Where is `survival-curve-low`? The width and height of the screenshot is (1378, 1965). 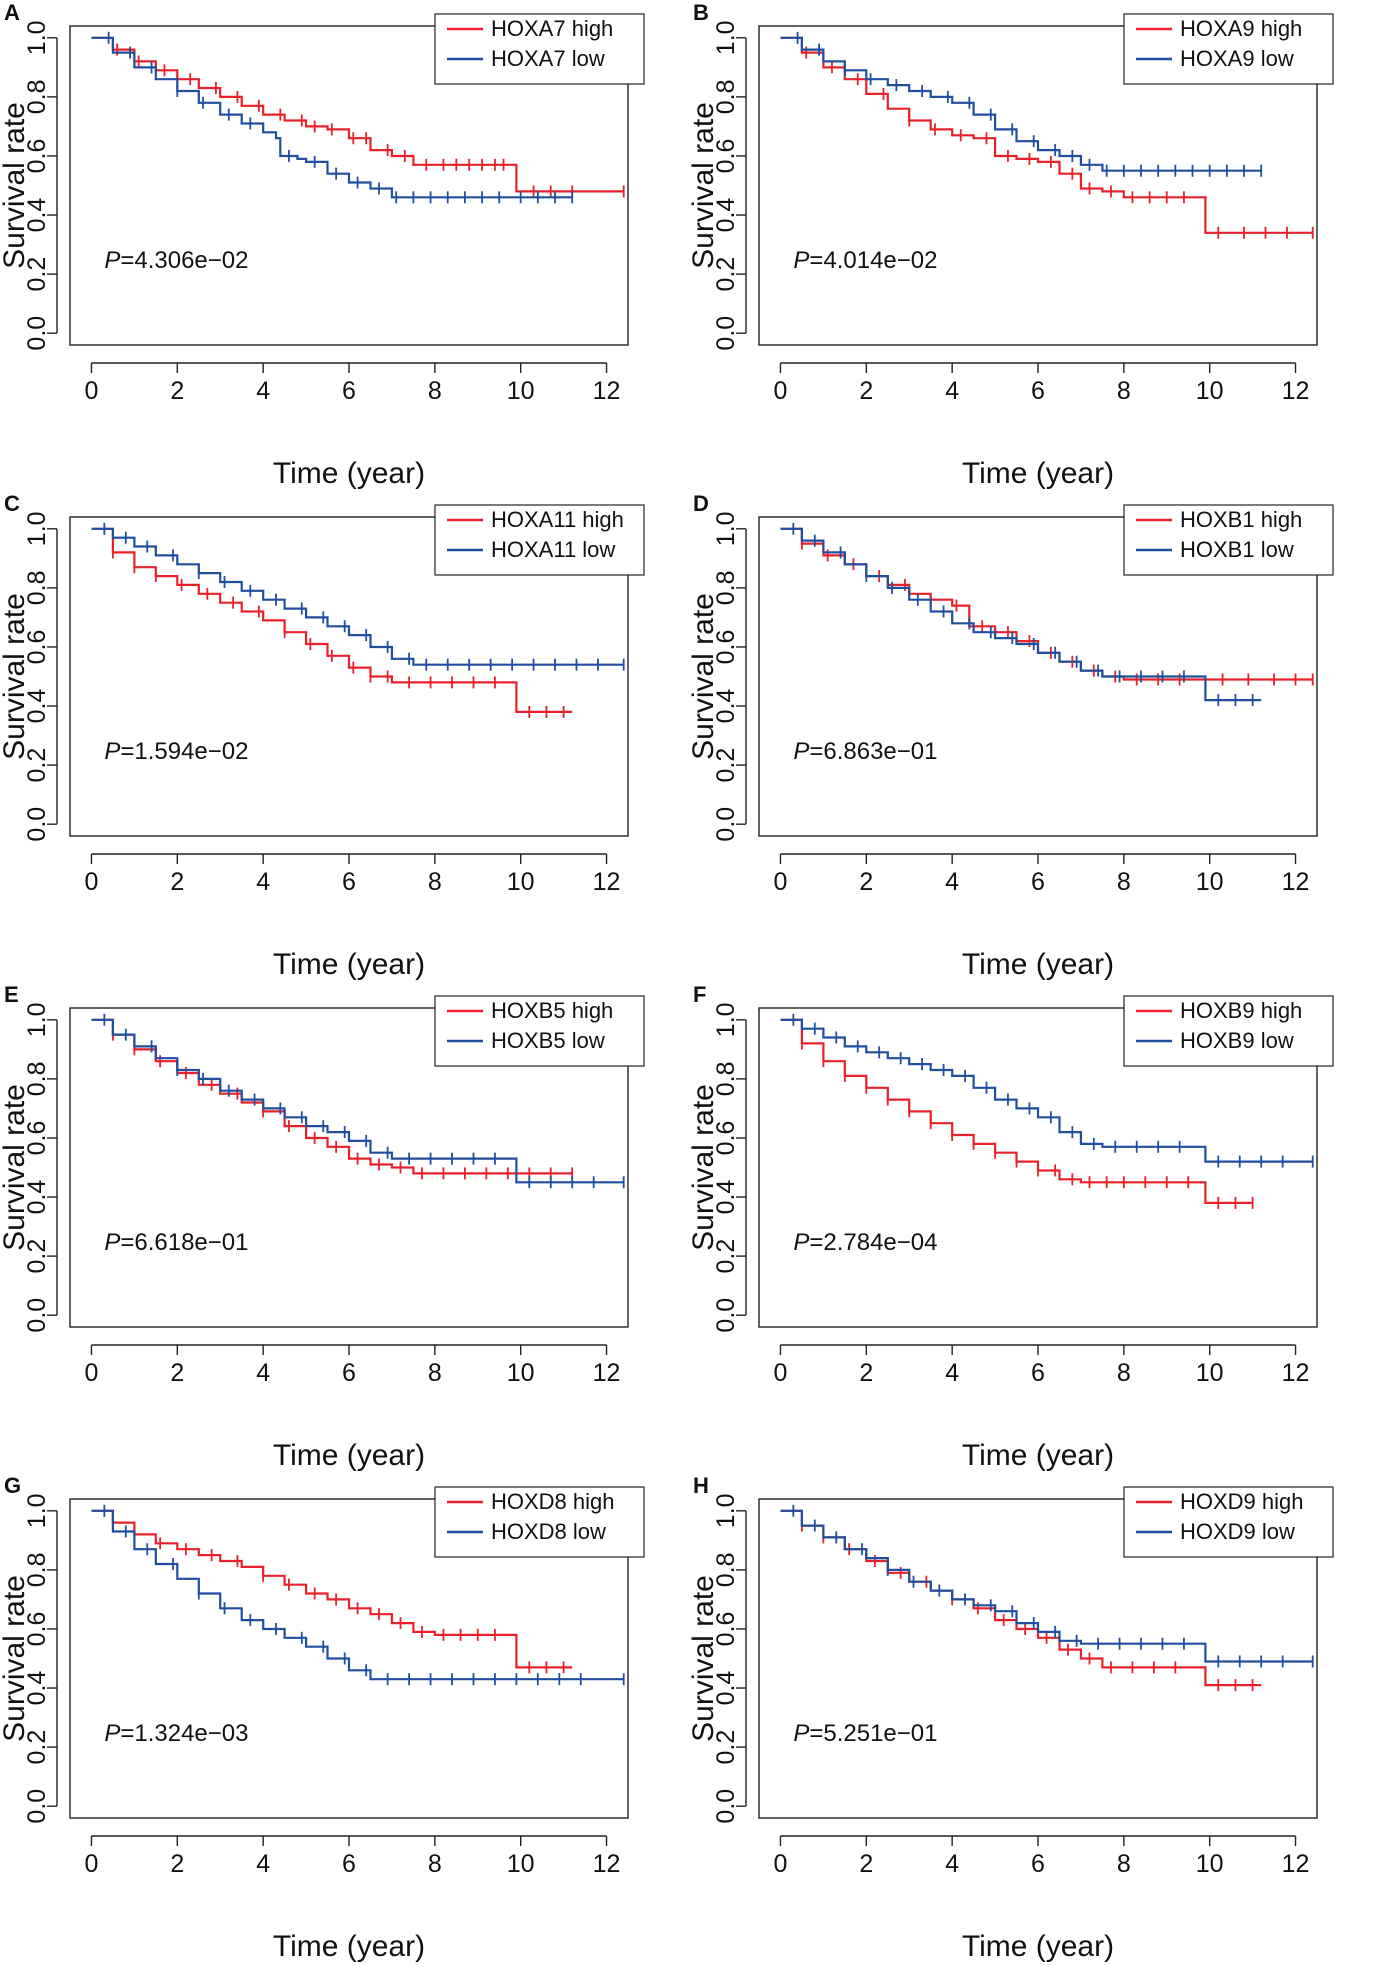
survival-curve-low is located at coordinates (1046, 1586).